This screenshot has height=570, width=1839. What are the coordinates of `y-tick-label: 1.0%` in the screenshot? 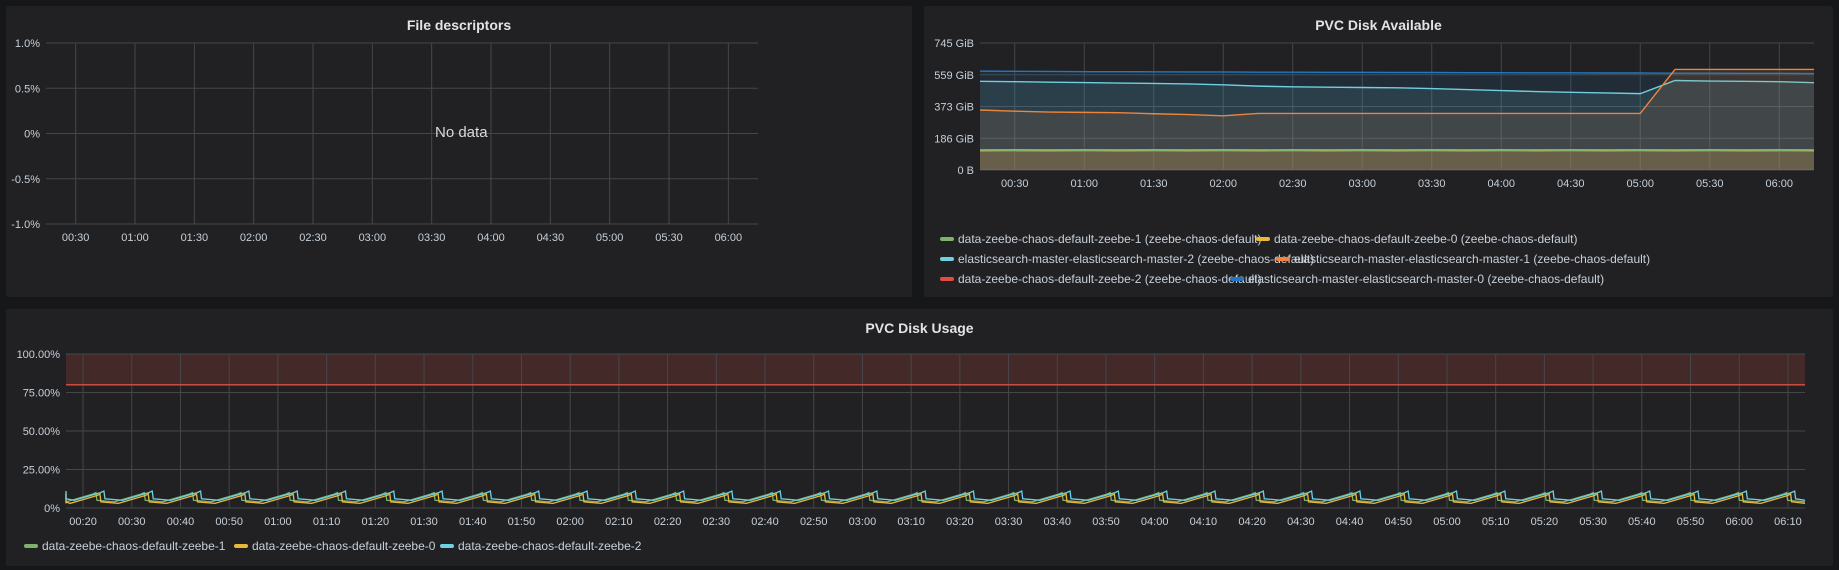 It's located at (27, 44).